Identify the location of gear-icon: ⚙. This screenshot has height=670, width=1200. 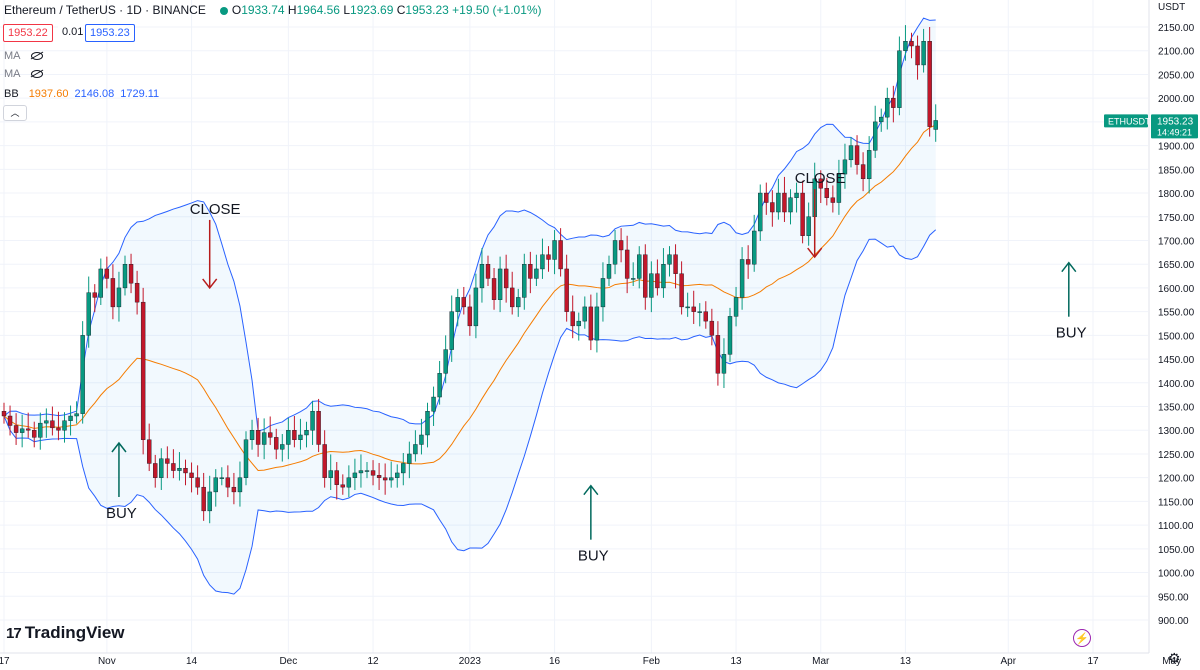
(1174, 658).